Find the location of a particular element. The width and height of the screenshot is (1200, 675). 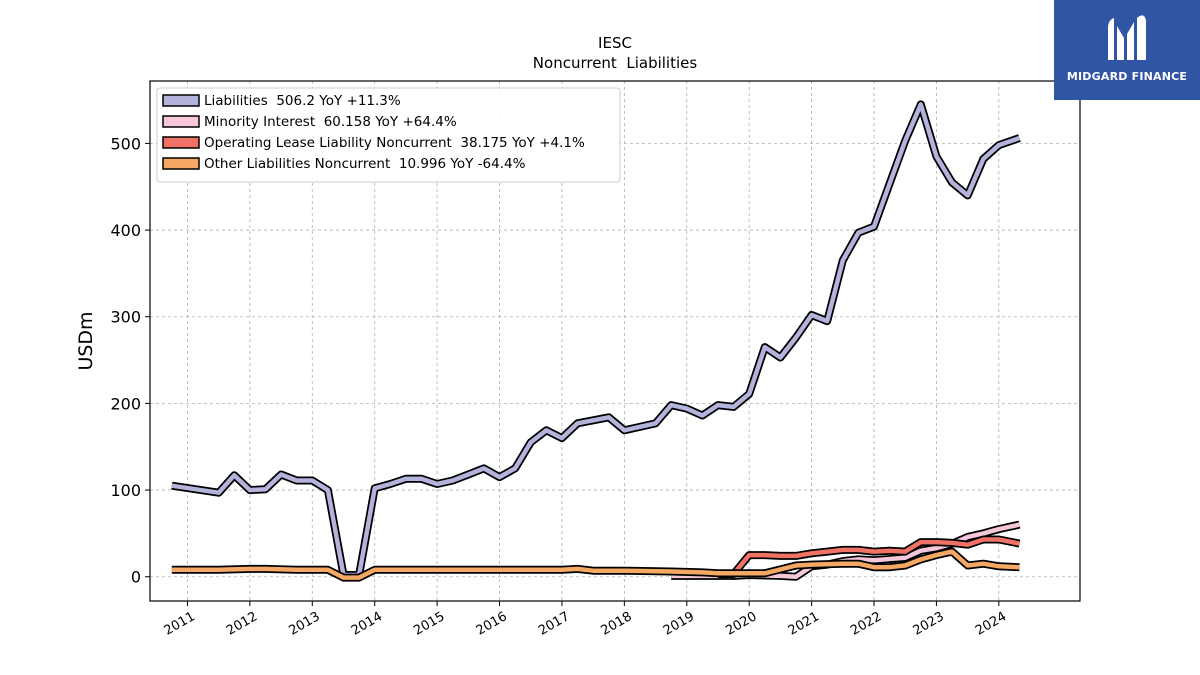

x-tick-label: 2017 is located at coordinates (554, 624).